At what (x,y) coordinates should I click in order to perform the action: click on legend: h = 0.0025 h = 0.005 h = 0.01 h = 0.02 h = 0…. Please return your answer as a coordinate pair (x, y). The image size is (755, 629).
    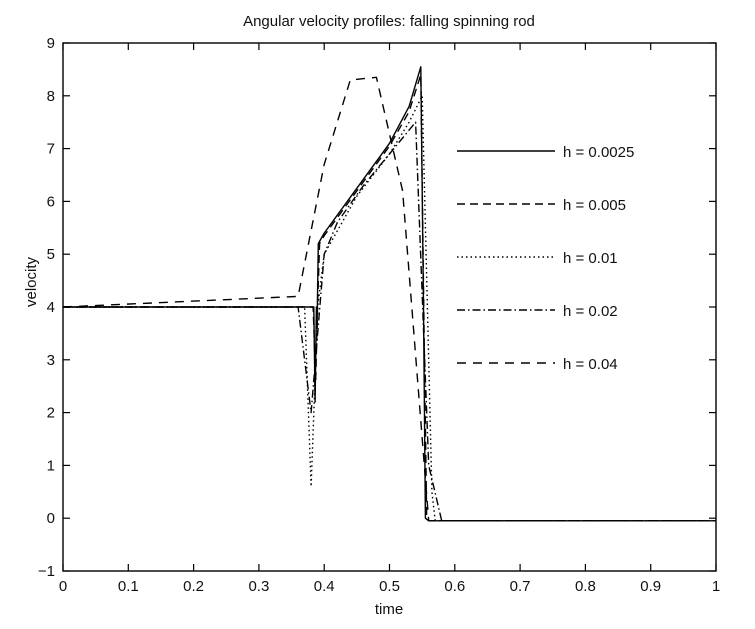
    Looking at the image, I should click on (545, 258).